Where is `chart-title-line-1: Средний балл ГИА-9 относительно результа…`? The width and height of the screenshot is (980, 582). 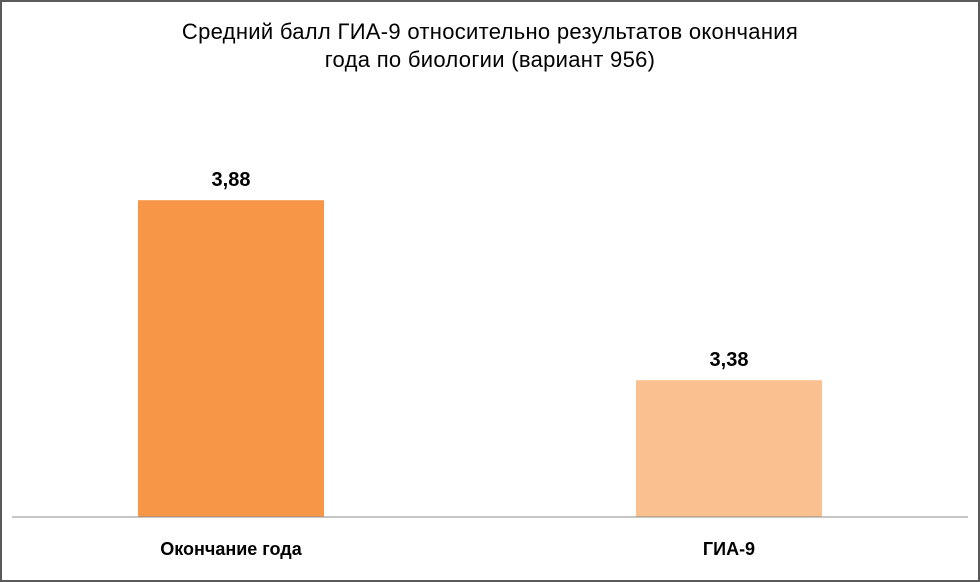 chart-title-line-1: Средний балл ГИА-9 относительно результа… is located at coordinates (490, 31).